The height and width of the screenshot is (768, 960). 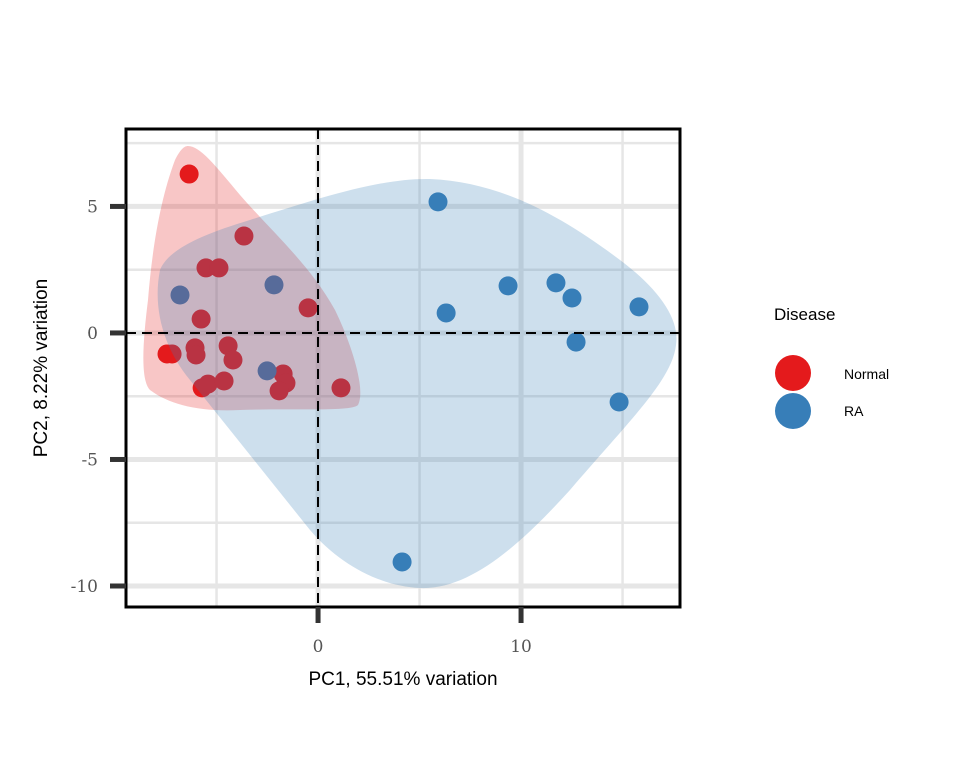 What do you see at coordinates (866, 374) in the screenshot?
I see `legend-label-normal: Normal` at bounding box center [866, 374].